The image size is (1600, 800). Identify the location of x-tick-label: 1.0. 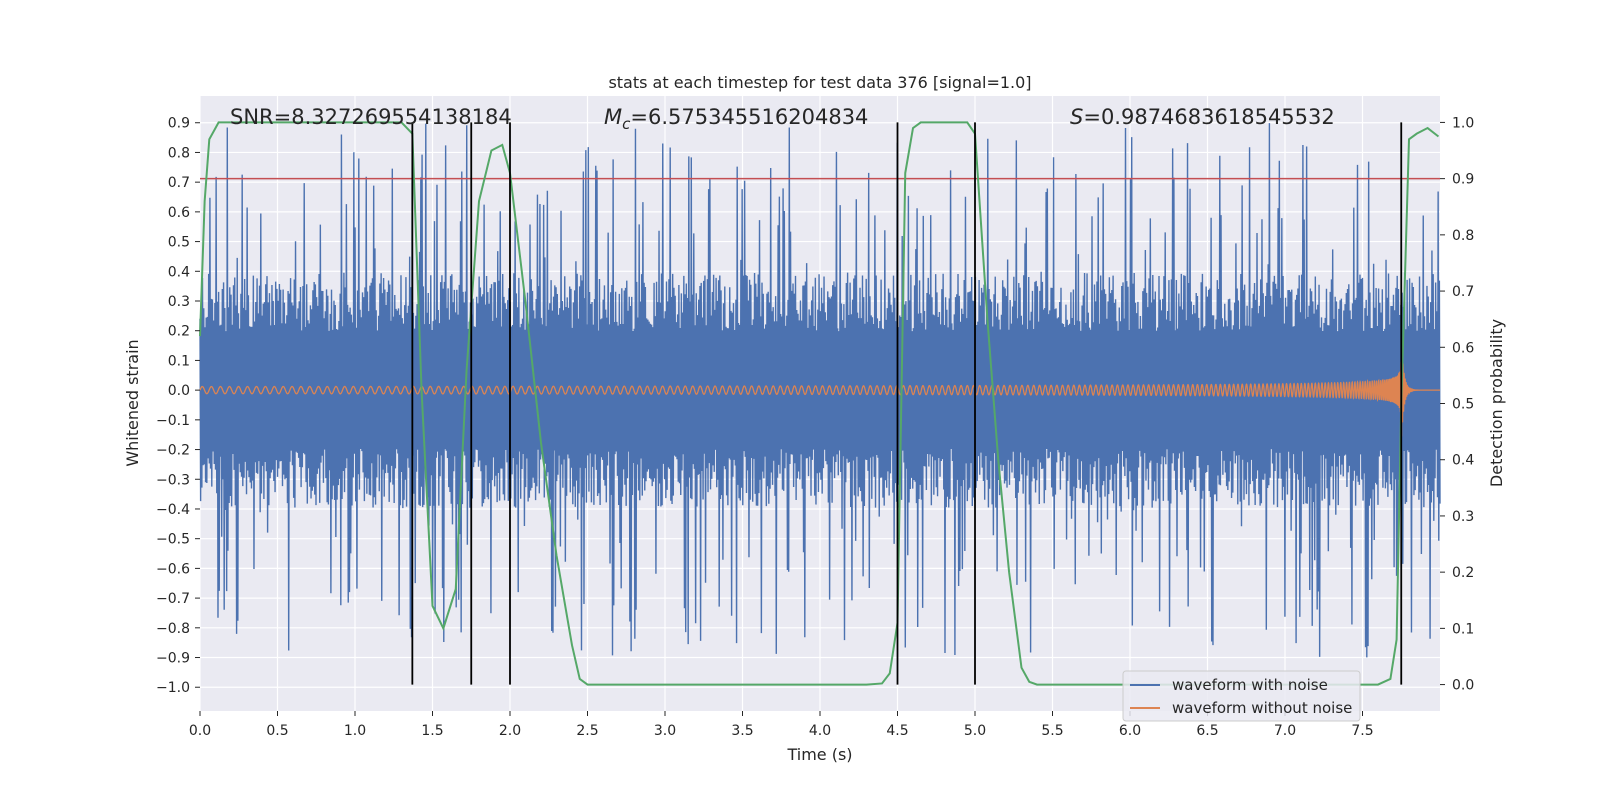
(355, 731).